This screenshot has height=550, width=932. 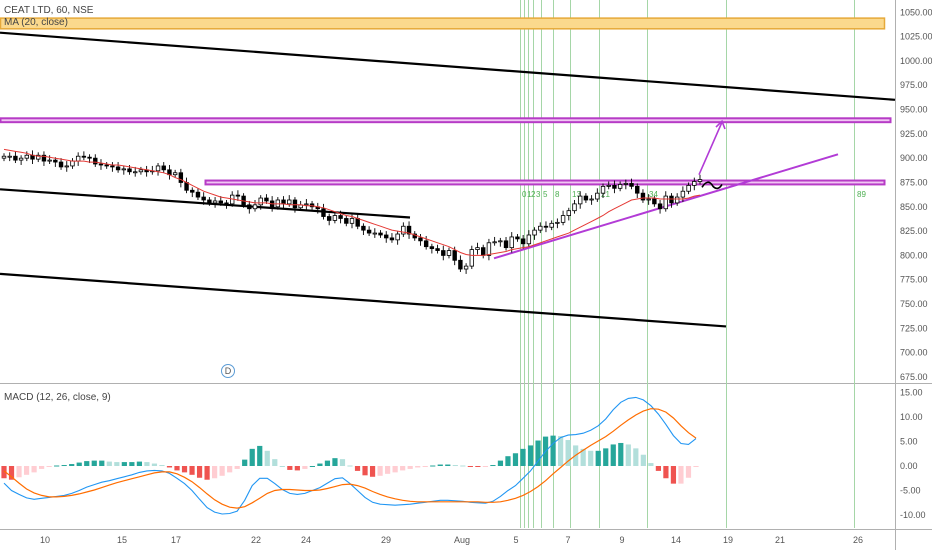 What do you see at coordinates (36, 22) in the screenshot?
I see `ma-legend: MA (20, close)` at bounding box center [36, 22].